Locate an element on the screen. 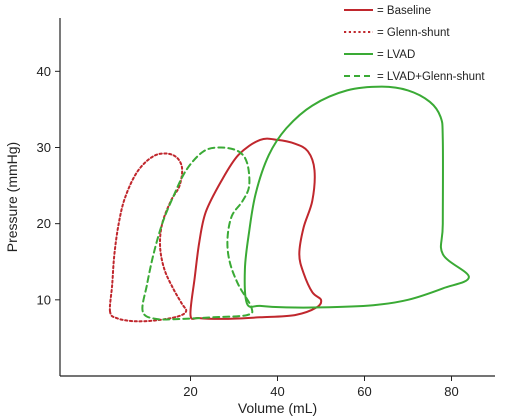 The image size is (520, 420). pv-loop-baseline is located at coordinates (256, 228).